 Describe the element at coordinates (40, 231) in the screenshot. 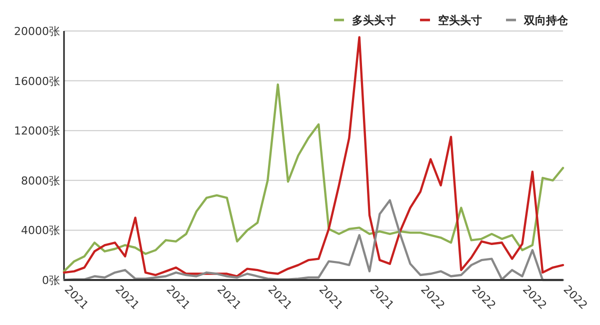

I see `y-tick-label: 4000张` at that location.